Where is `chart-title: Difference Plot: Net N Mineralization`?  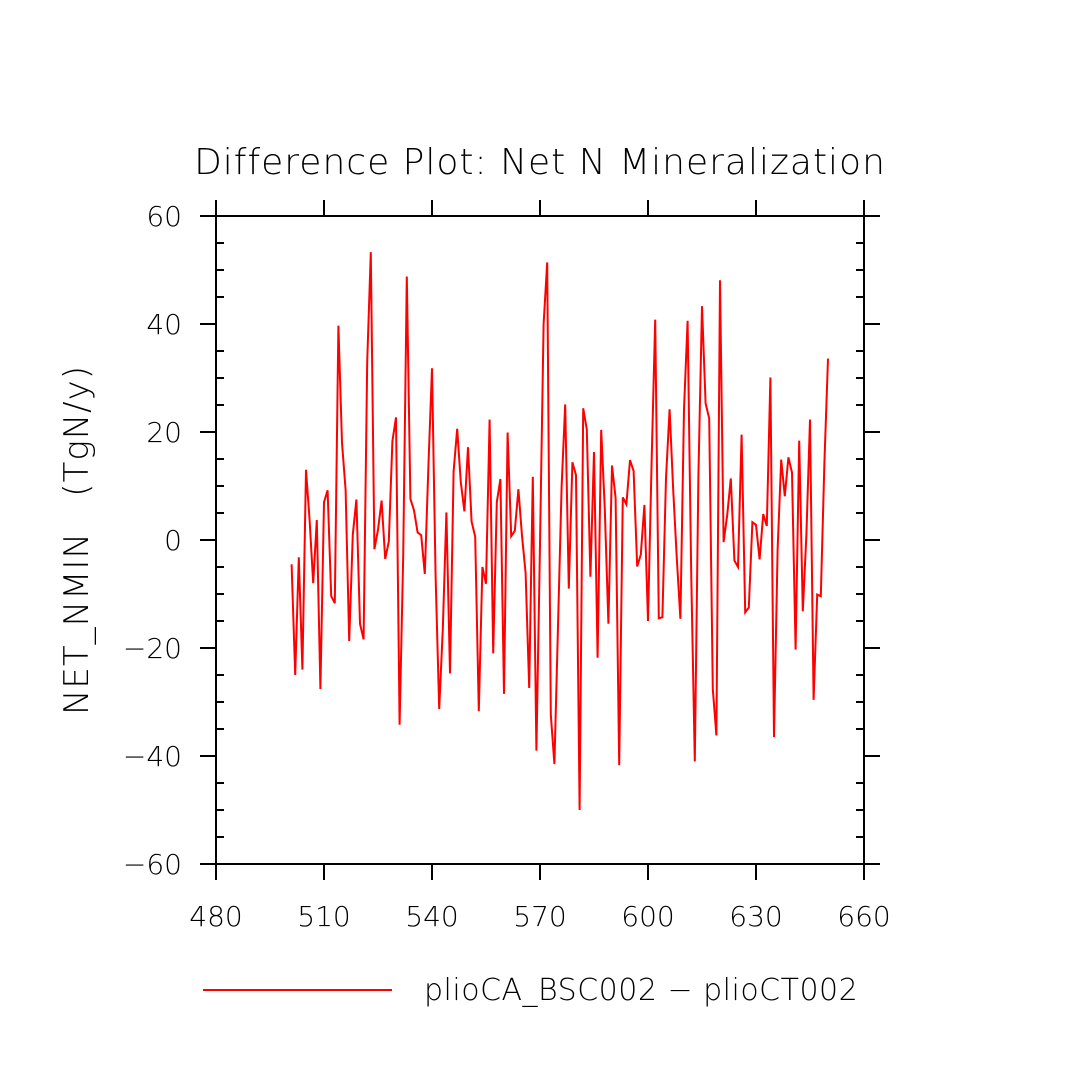 chart-title: Difference Plot: Net N Mineralization is located at coordinates (540, 162).